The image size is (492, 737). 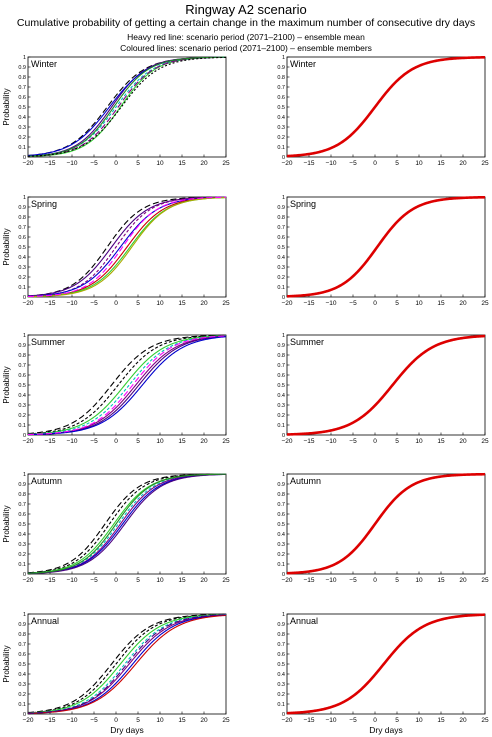 I want to click on x-axis-label: Dry days, so click(x=127, y=730).